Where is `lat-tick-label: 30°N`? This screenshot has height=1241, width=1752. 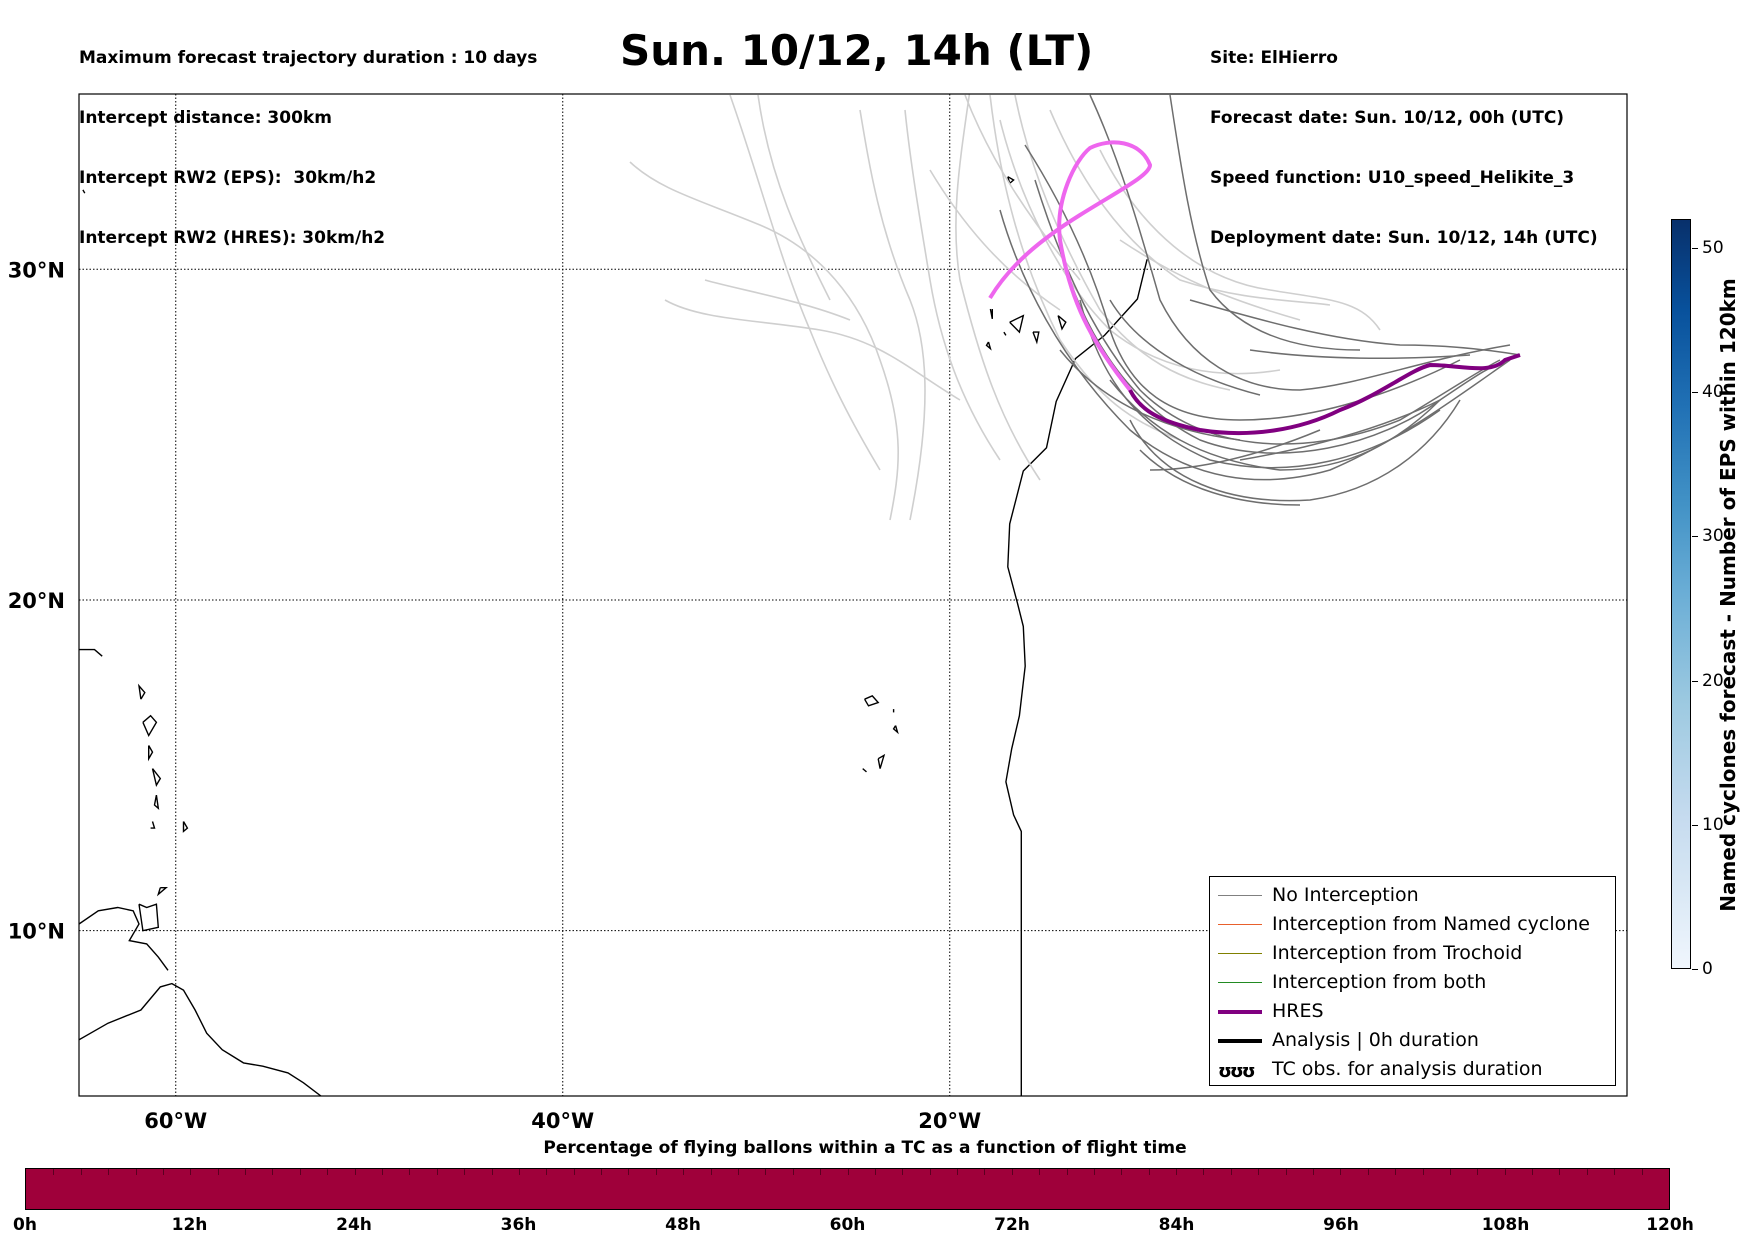
lat-tick-label: 30°N is located at coordinates (36, 270).